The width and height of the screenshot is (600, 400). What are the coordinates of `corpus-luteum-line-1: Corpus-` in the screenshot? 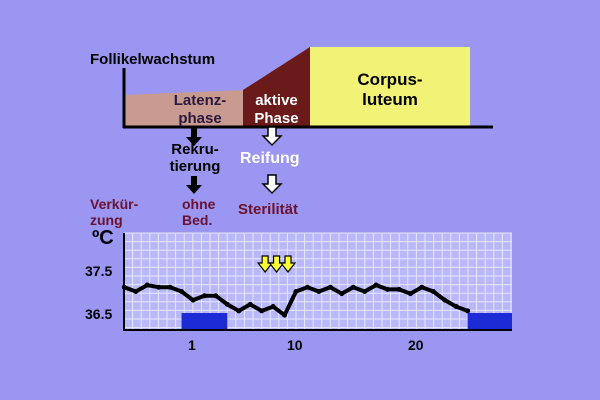 It's located at (390, 79).